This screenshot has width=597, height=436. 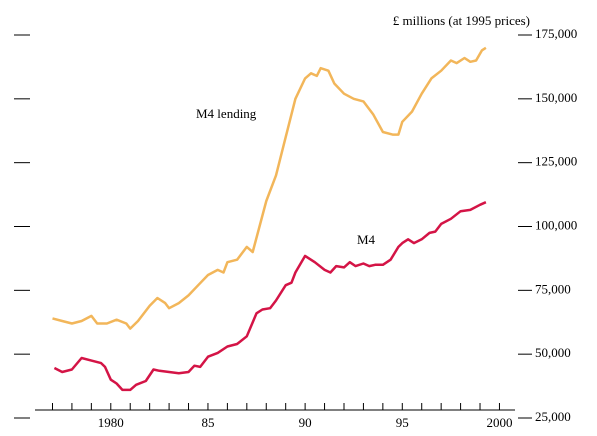 What do you see at coordinates (553, 352) in the screenshot?
I see `y-tick-label: 50,000` at bounding box center [553, 352].